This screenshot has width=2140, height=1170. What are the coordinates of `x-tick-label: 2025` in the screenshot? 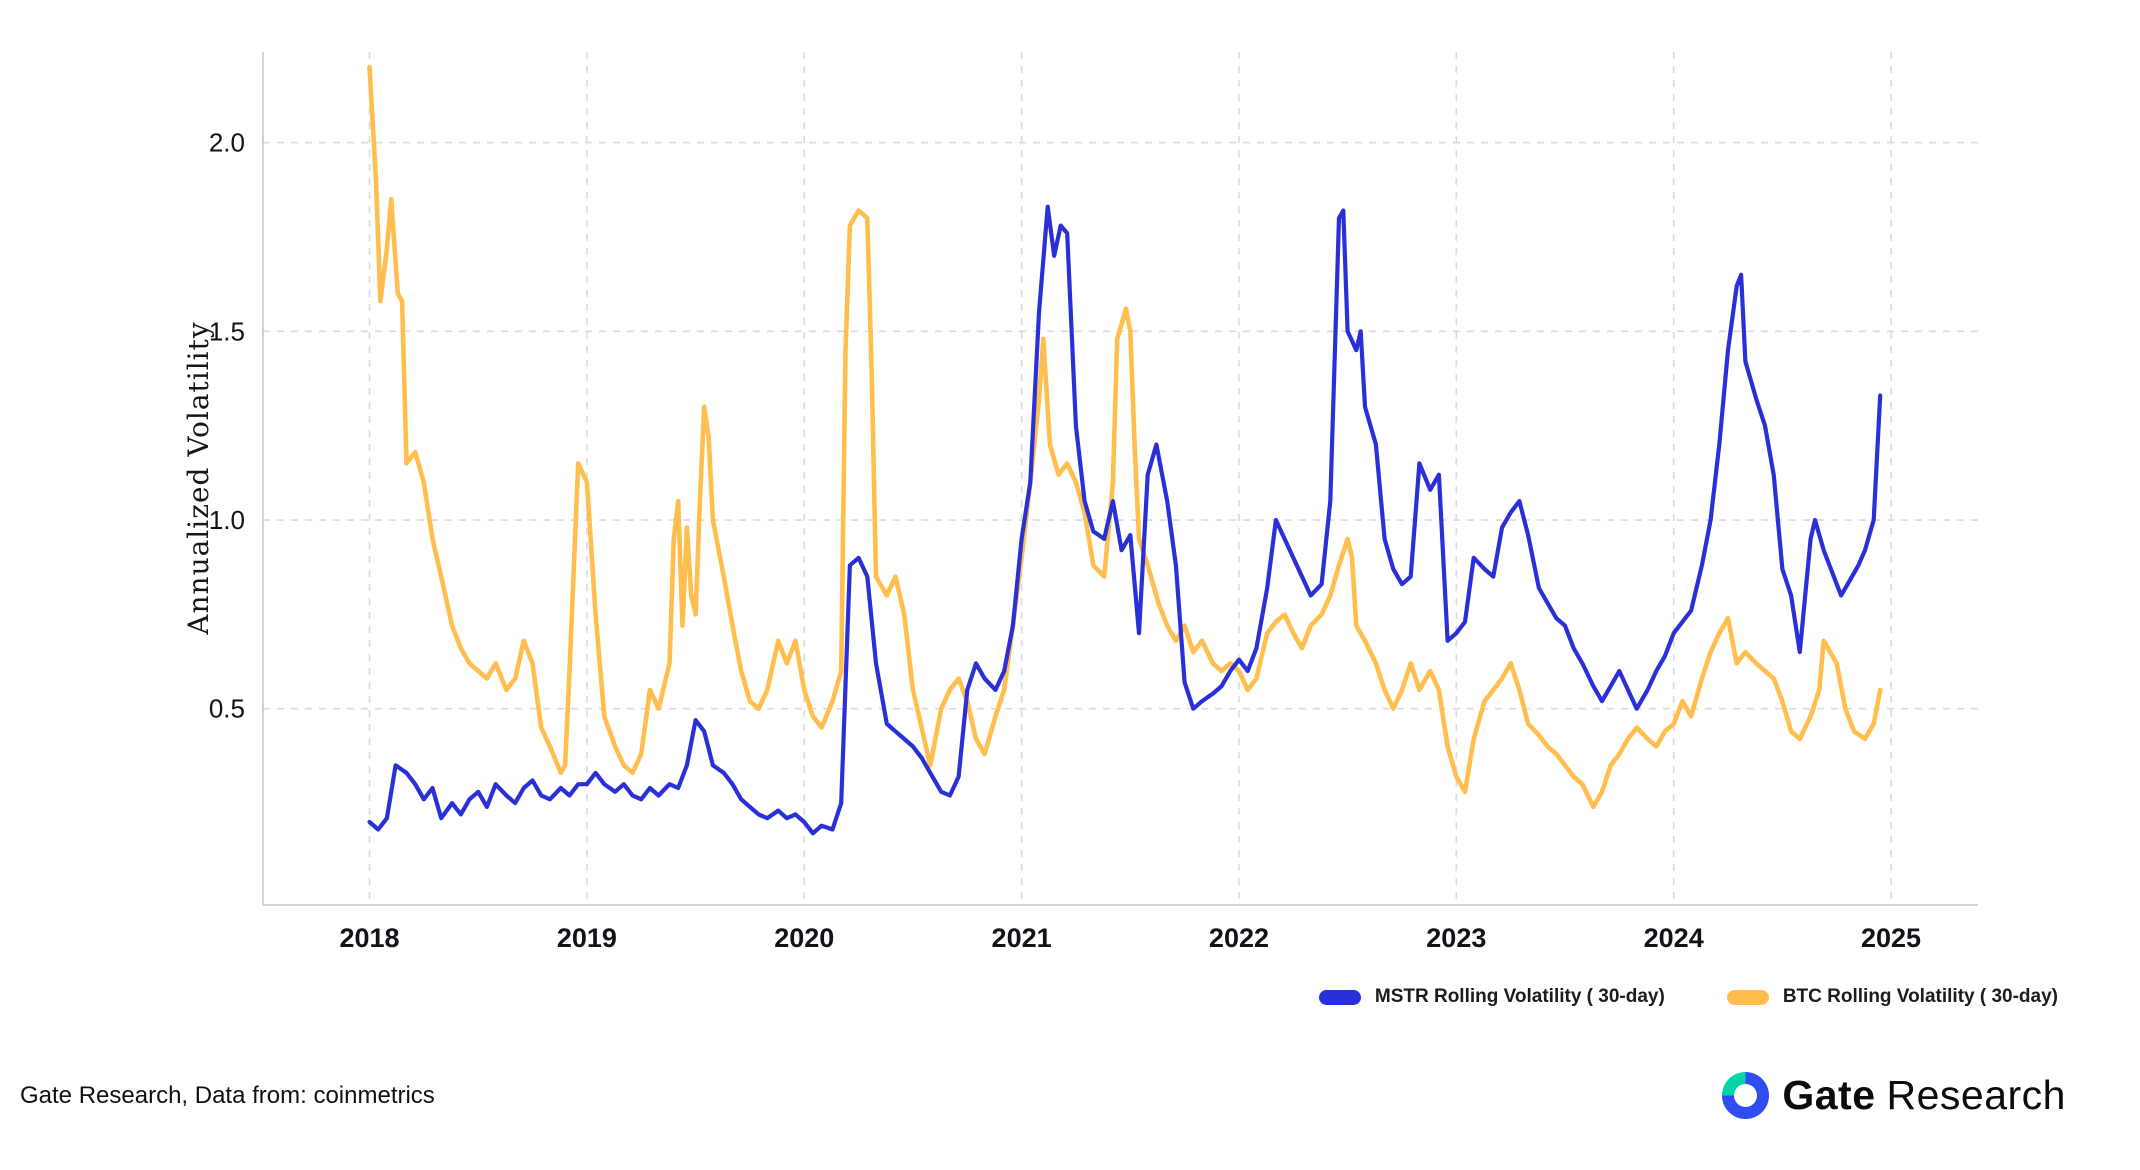 It's located at (1891, 938).